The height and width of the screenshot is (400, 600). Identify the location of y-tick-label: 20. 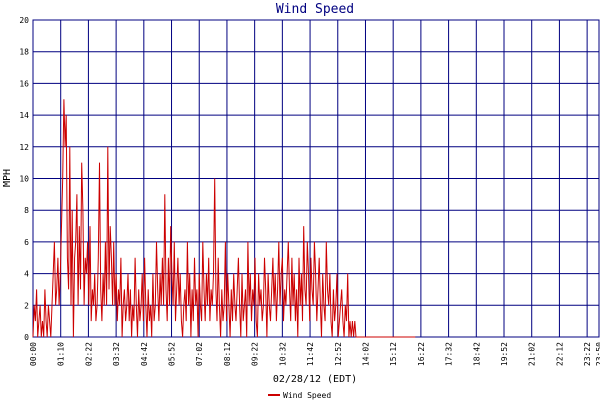
(24, 20).